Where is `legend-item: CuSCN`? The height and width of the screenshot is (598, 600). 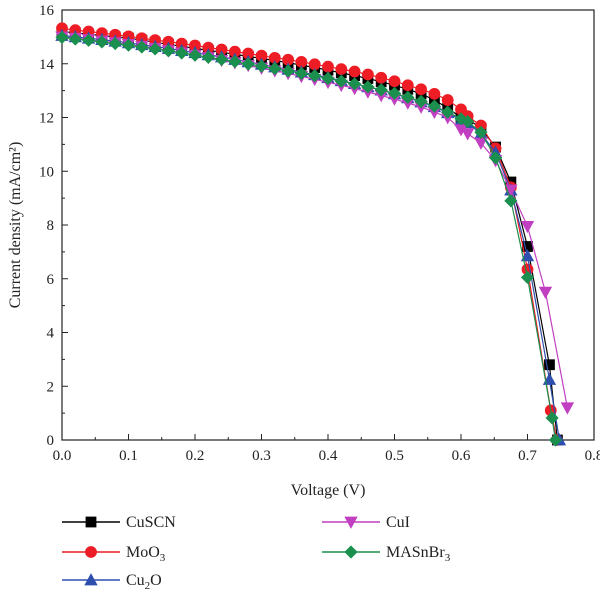
legend-item: CuSCN is located at coordinates (119, 522).